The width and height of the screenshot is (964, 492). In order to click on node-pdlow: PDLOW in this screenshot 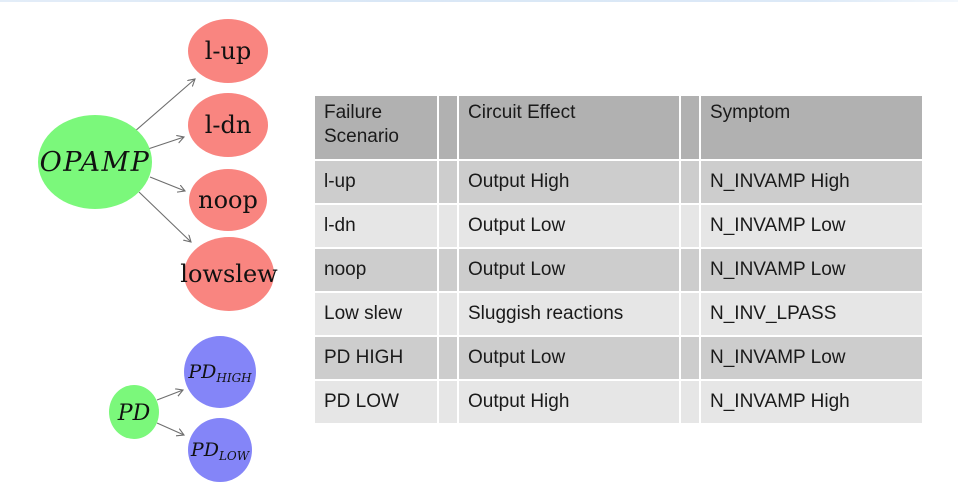, I will do `click(220, 450)`.